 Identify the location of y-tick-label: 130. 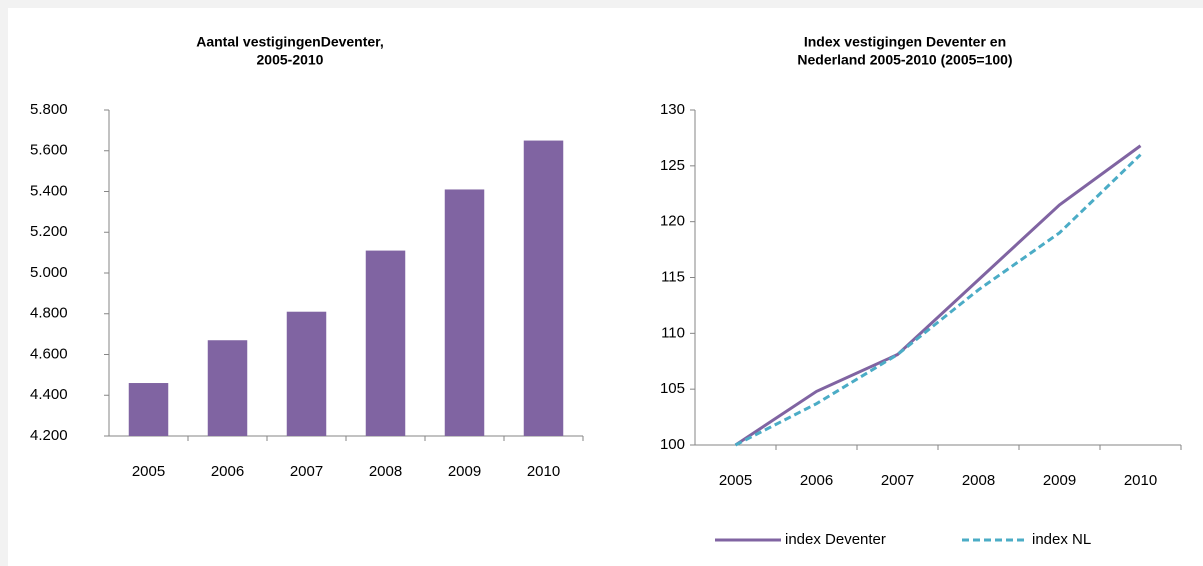
(672, 109).